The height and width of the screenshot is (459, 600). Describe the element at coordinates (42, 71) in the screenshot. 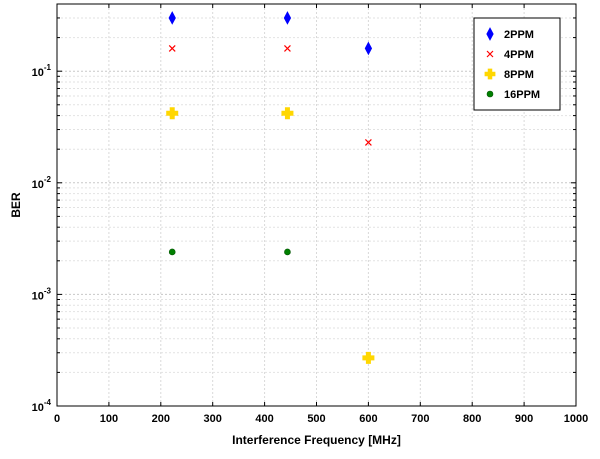

I see `y-tick-label: 10⁻¹` at that location.